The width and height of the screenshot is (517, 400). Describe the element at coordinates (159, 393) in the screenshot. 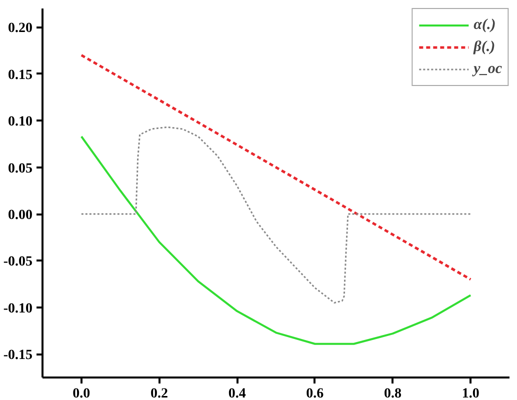

I see `x-tick-label: 0.2` at that location.